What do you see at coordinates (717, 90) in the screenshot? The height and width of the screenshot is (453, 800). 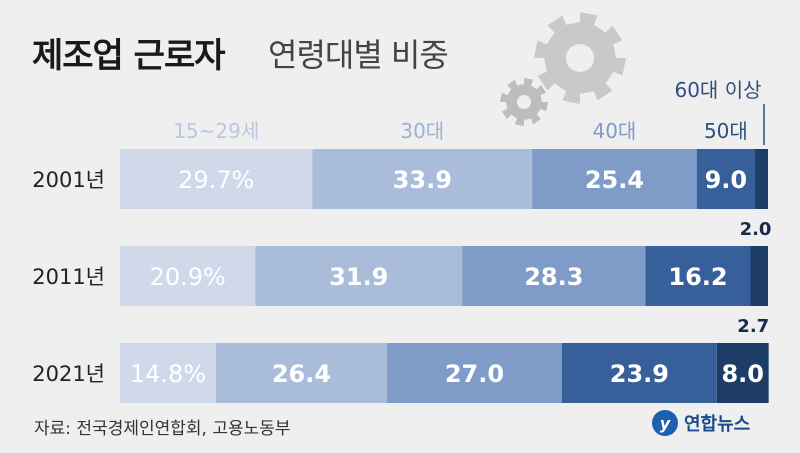 I see `legend-item: 60대 이상` at bounding box center [717, 90].